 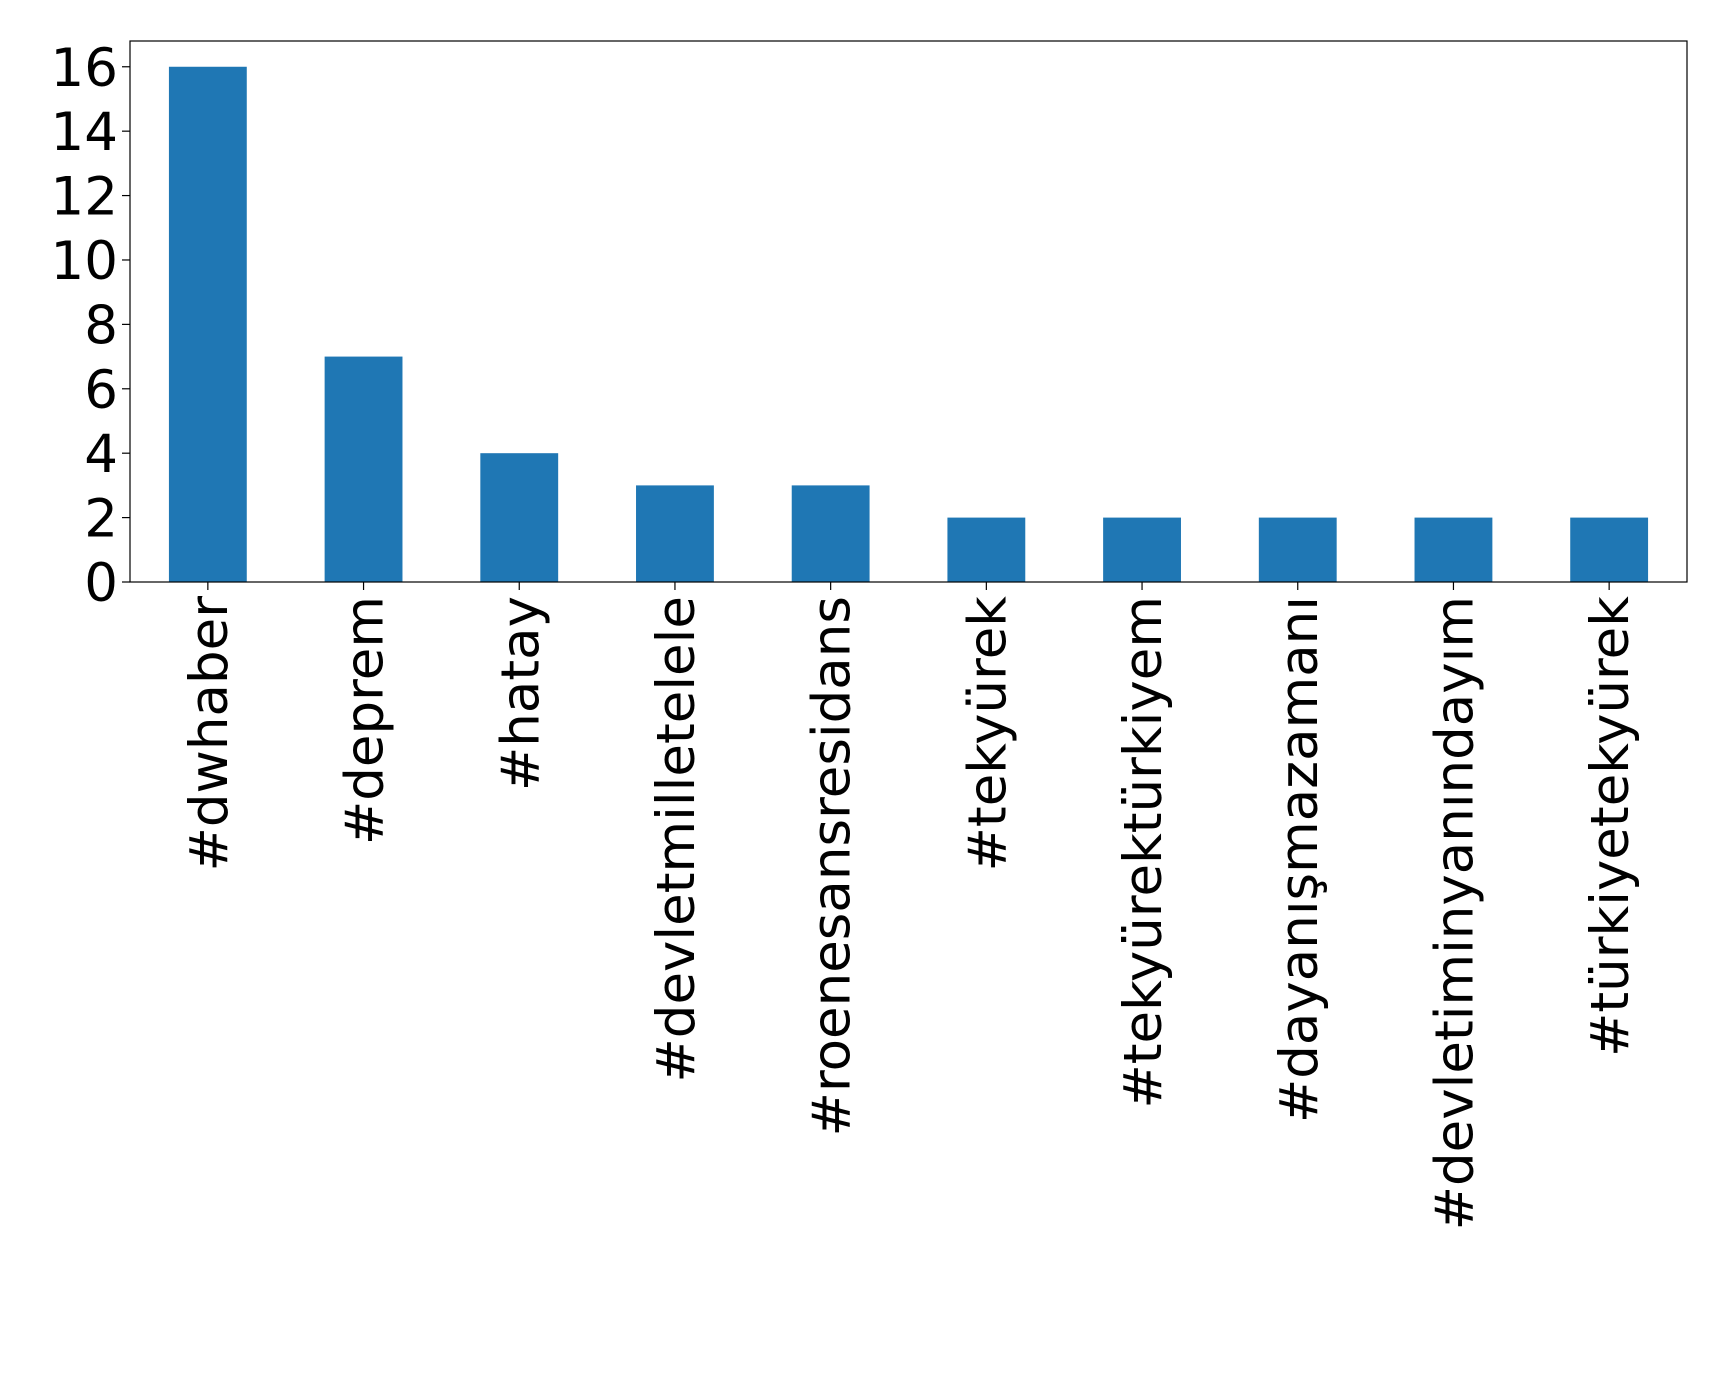 What do you see at coordinates (1299, 859) in the screenshot?
I see `x-tick-label: #dayanışmazamanı` at bounding box center [1299, 859].